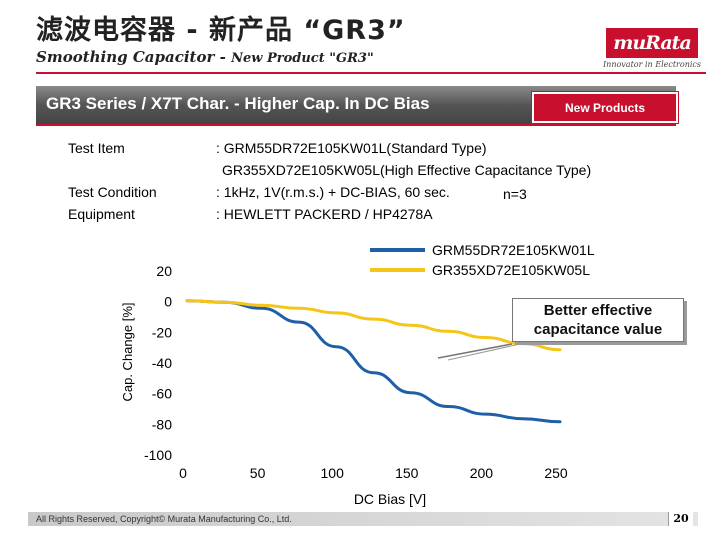 The image size is (720, 540). I want to click on y-tick-label: -20, so click(162, 332).